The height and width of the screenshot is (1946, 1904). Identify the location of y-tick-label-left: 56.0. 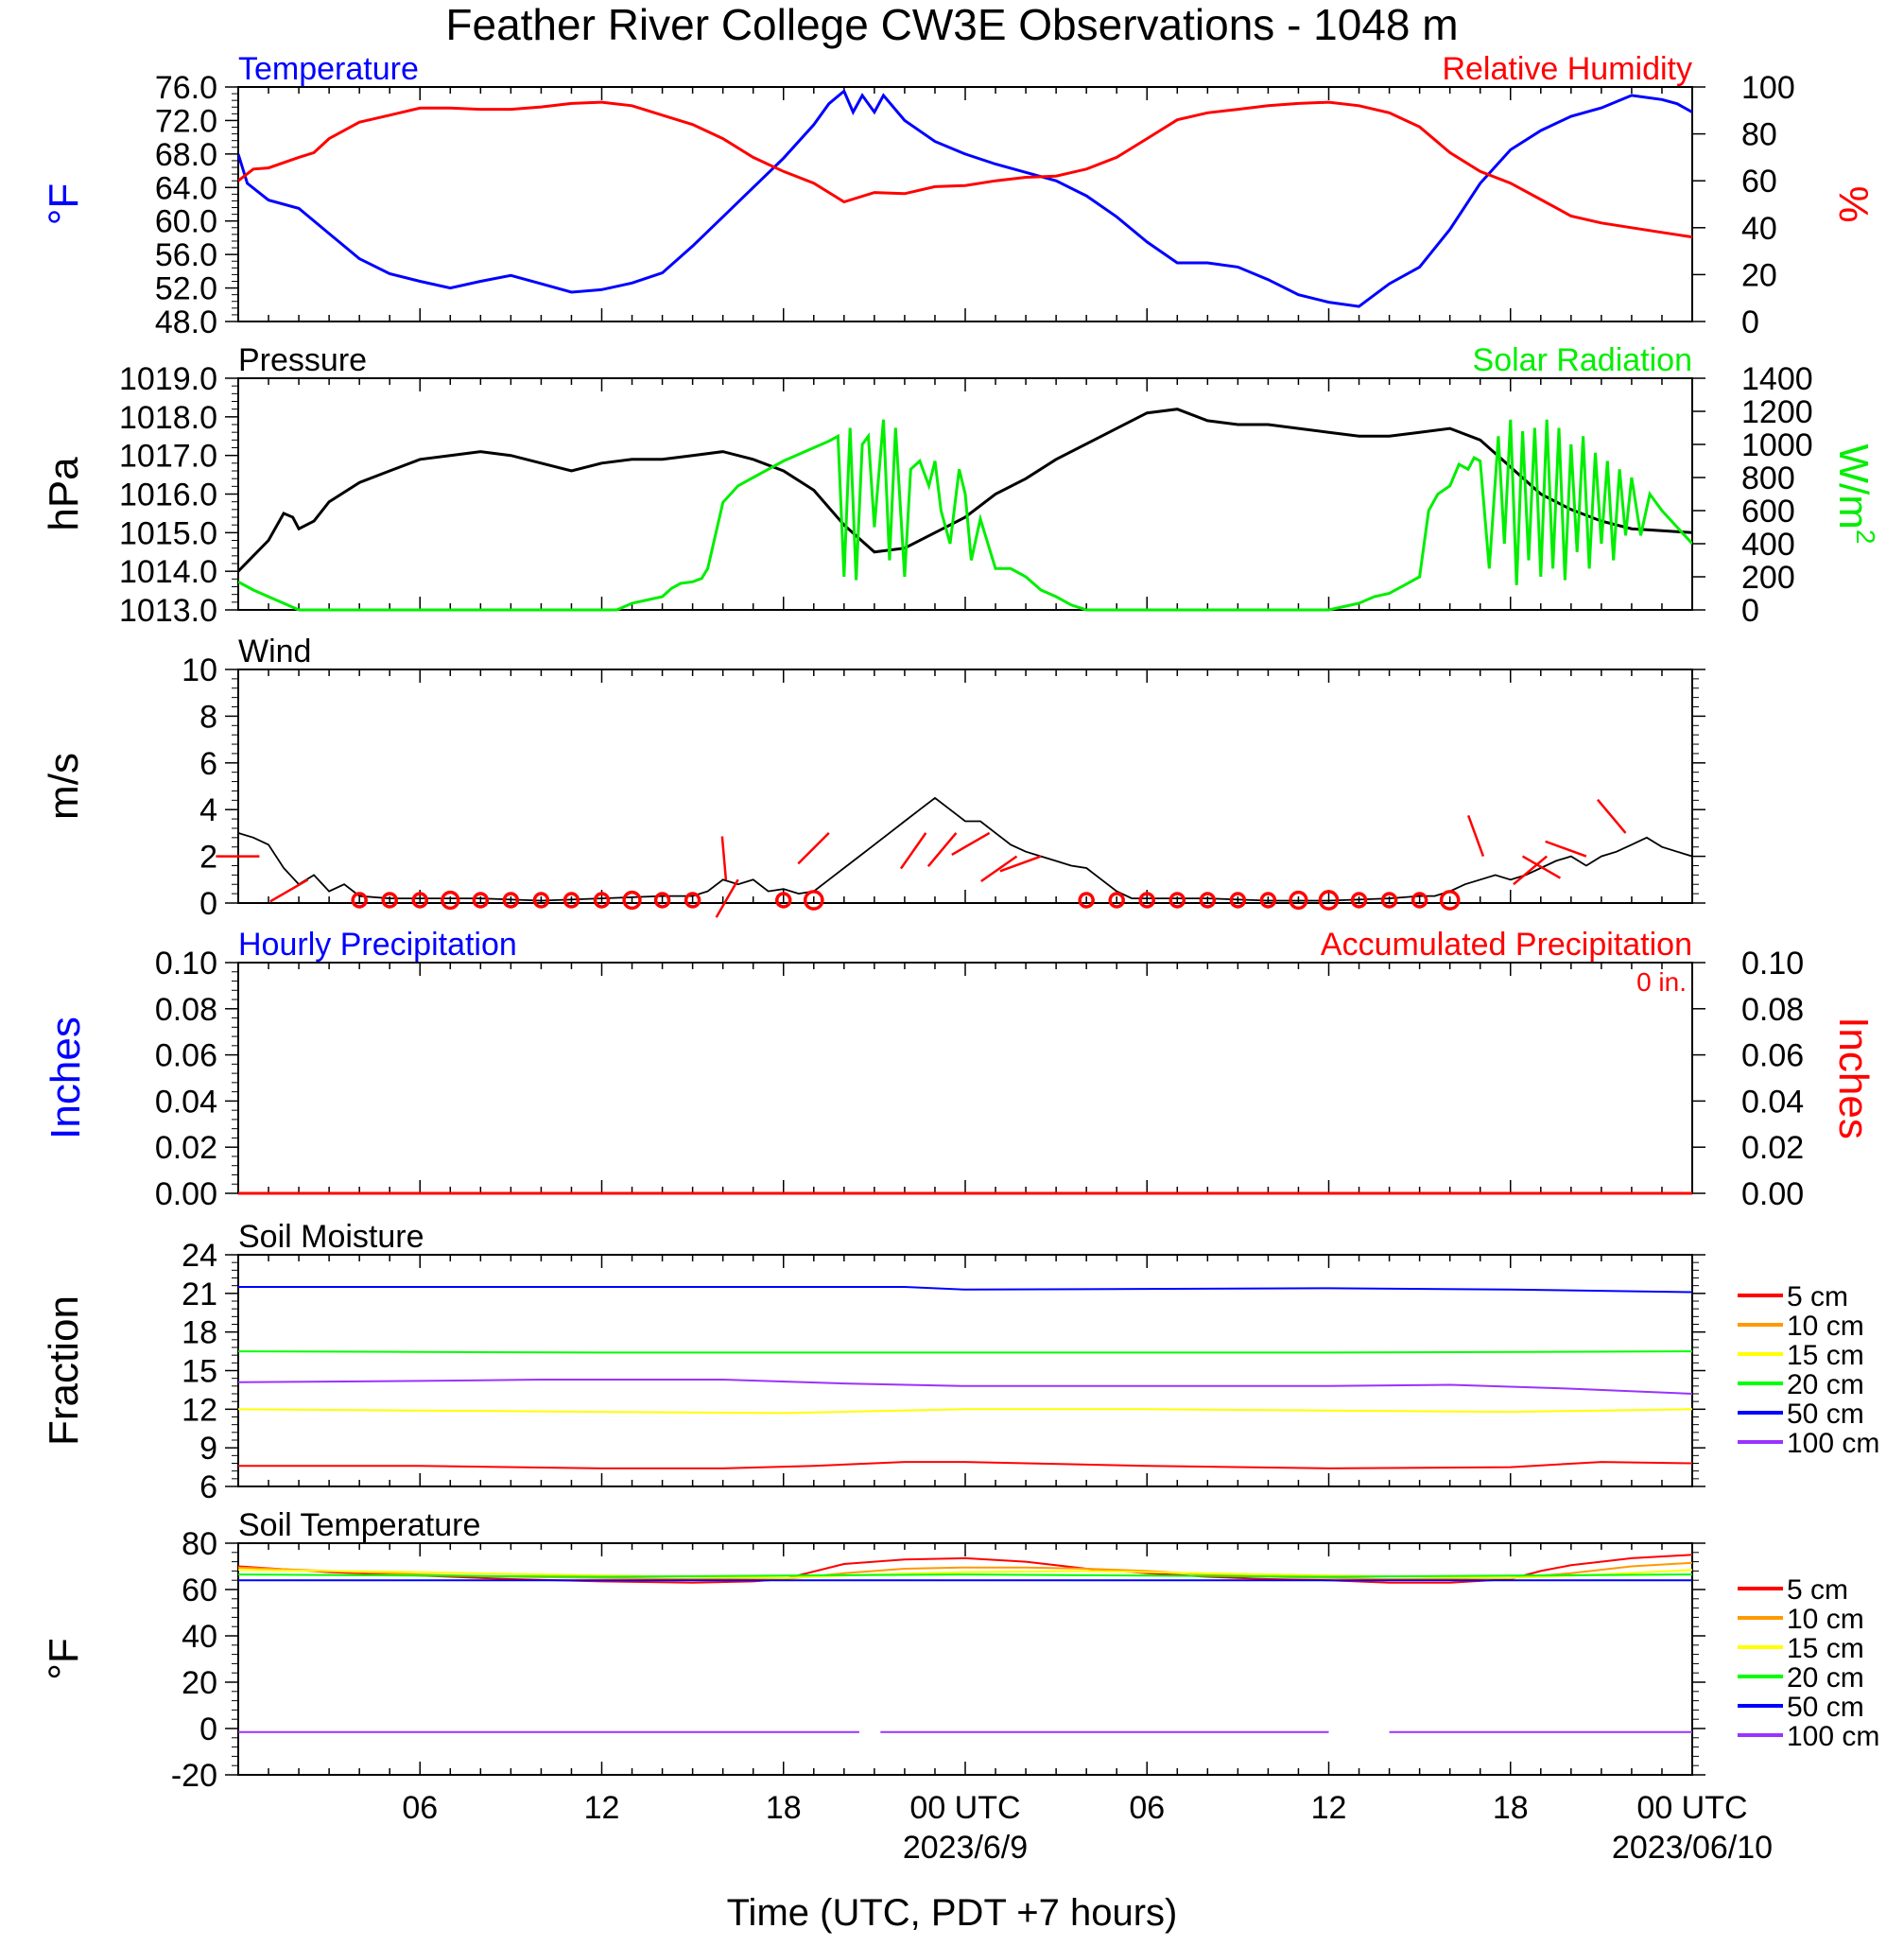
(186, 255).